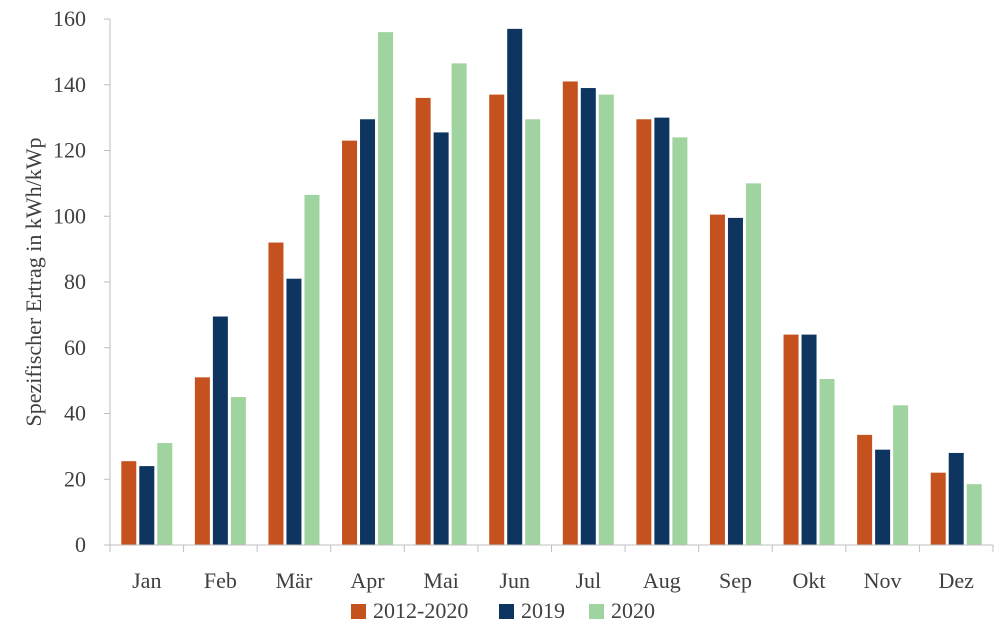 The width and height of the screenshot is (1000, 638). What do you see at coordinates (69, 150) in the screenshot?
I see `y-tick-label: 120` at bounding box center [69, 150].